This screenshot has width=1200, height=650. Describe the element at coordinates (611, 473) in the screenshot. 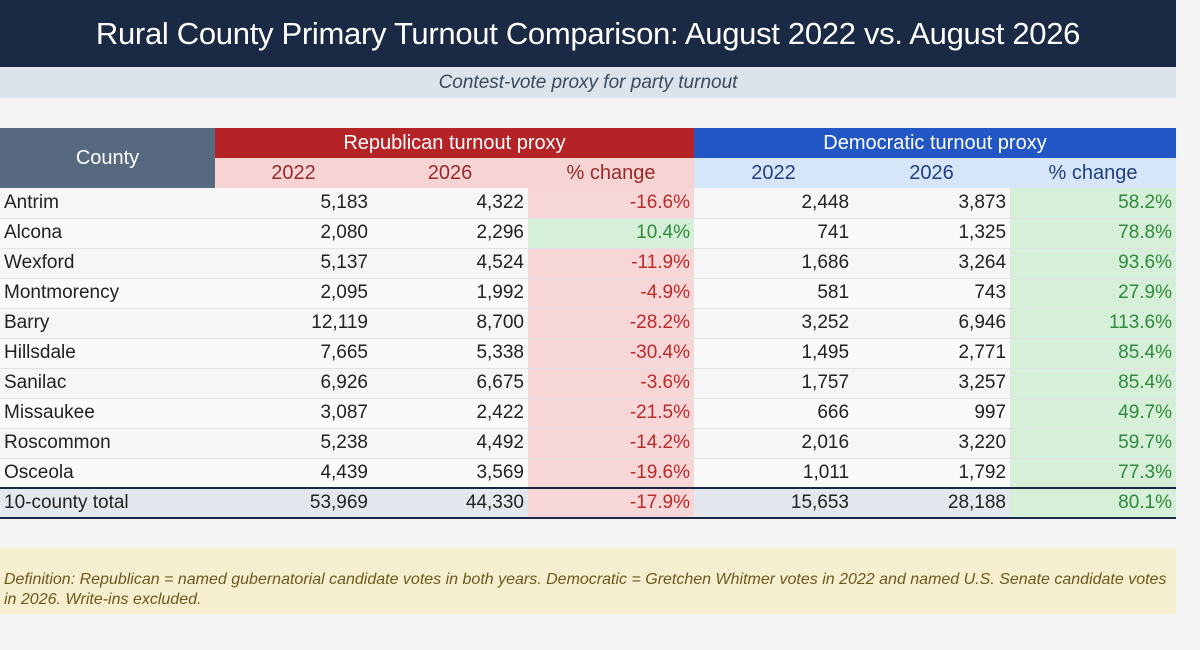

I see `rep-change-cell: -19.6%` at that location.